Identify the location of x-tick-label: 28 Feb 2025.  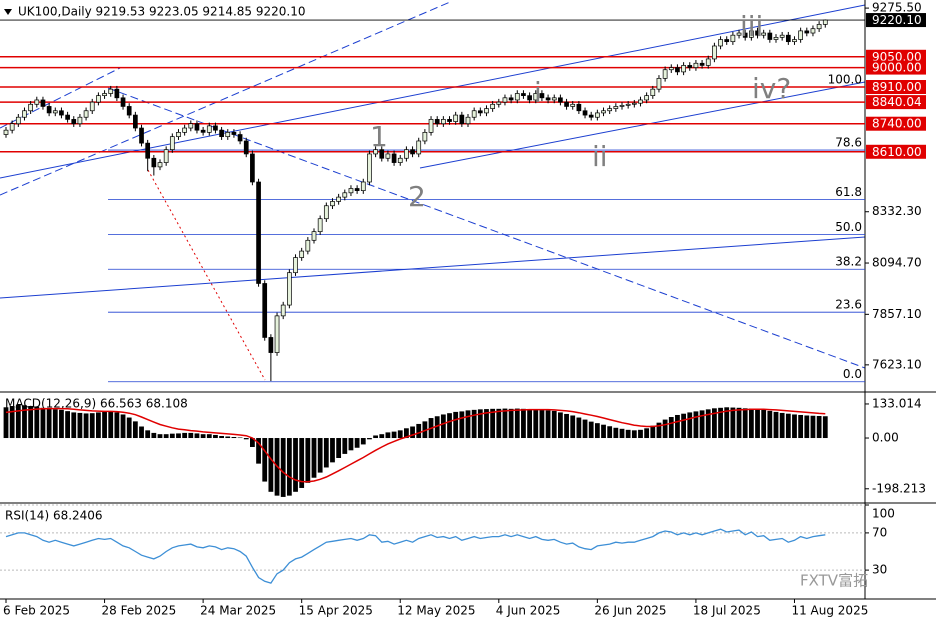
(139, 611).